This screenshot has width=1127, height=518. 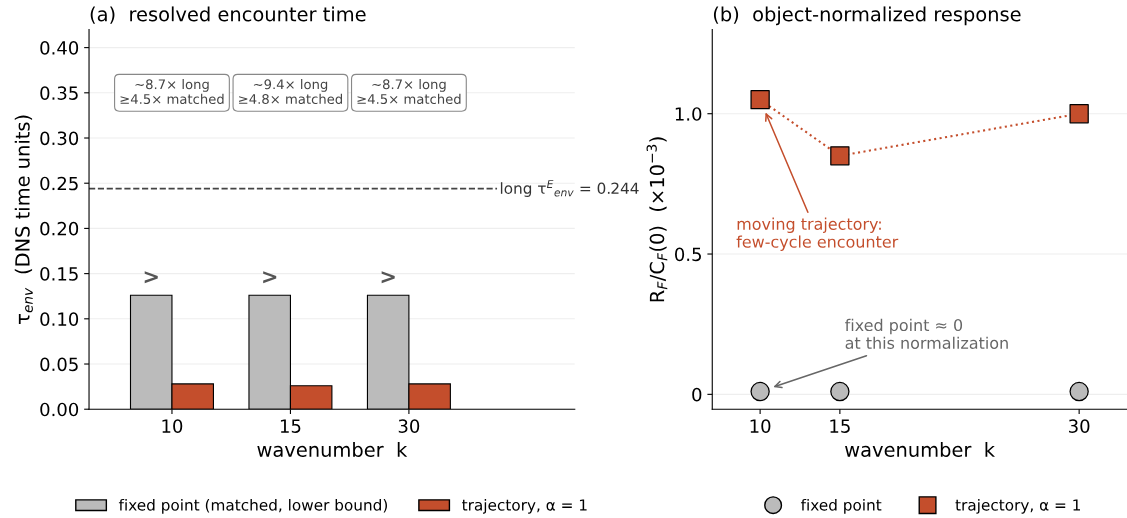 What do you see at coordinates (688, 114) in the screenshot?
I see `y-tick-label: 1.0` at bounding box center [688, 114].